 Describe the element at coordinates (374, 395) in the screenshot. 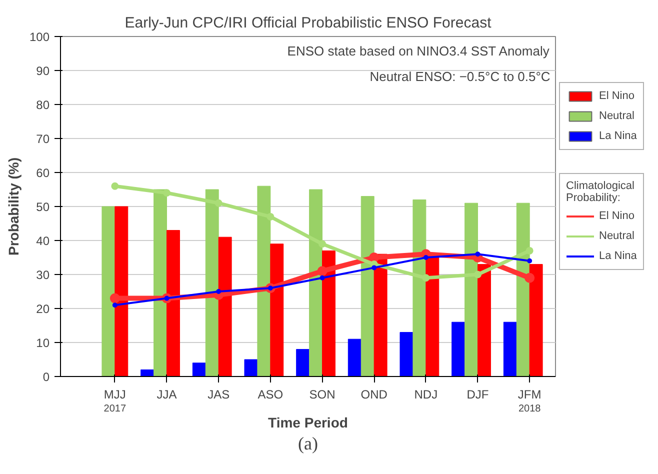

I see `x-tick-label: OND` at that location.